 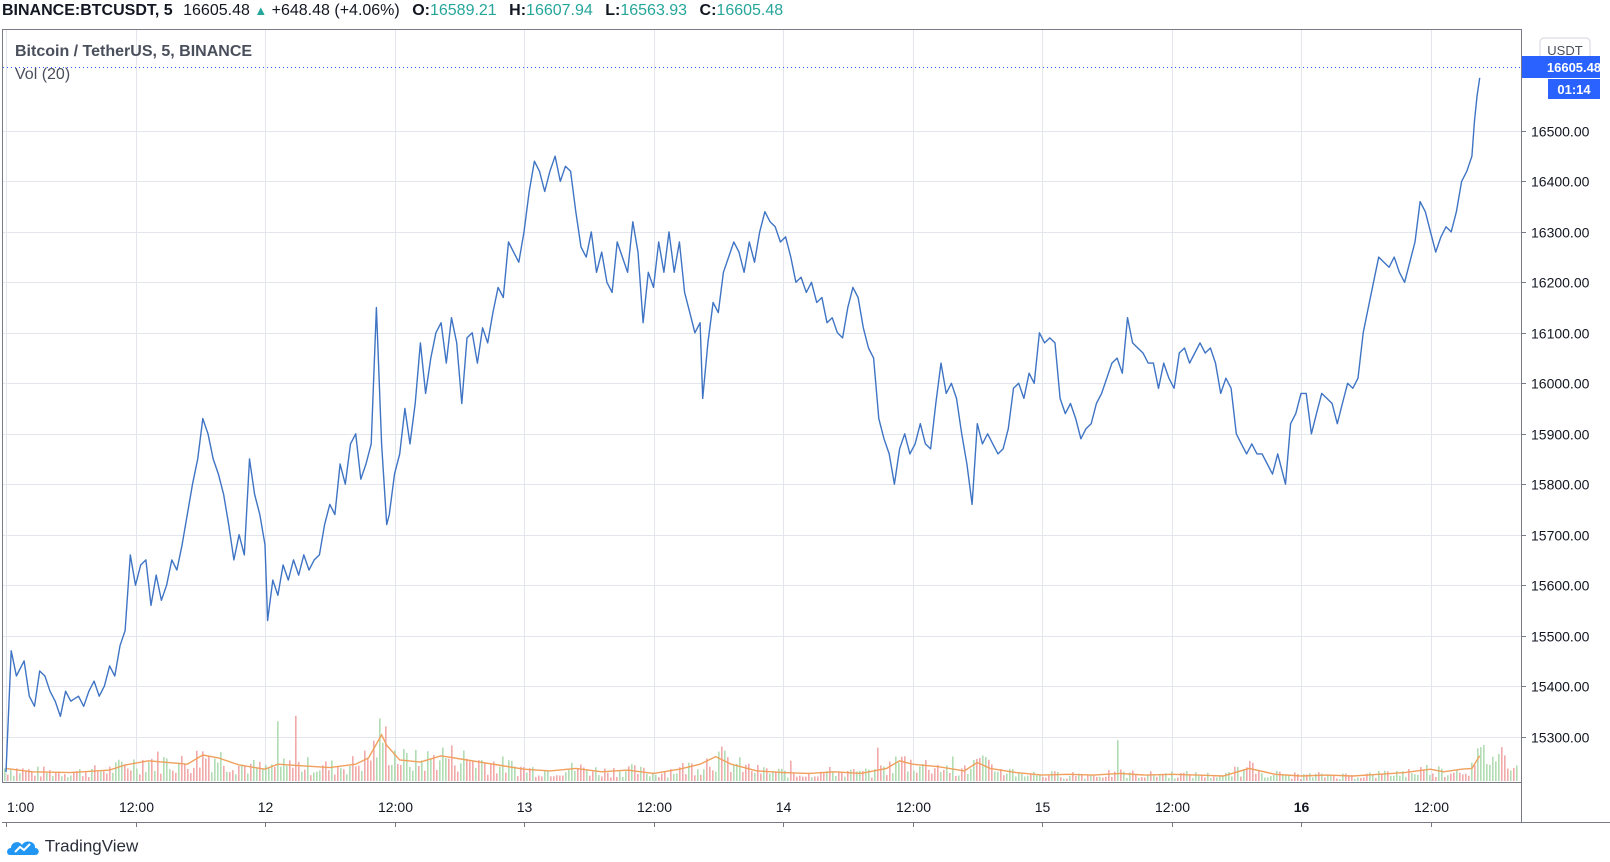 What do you see at coordinates (1560, 435) in the screenshot?
I see `price-tick-label: 15900.00` at bounding box center [1560, 435].